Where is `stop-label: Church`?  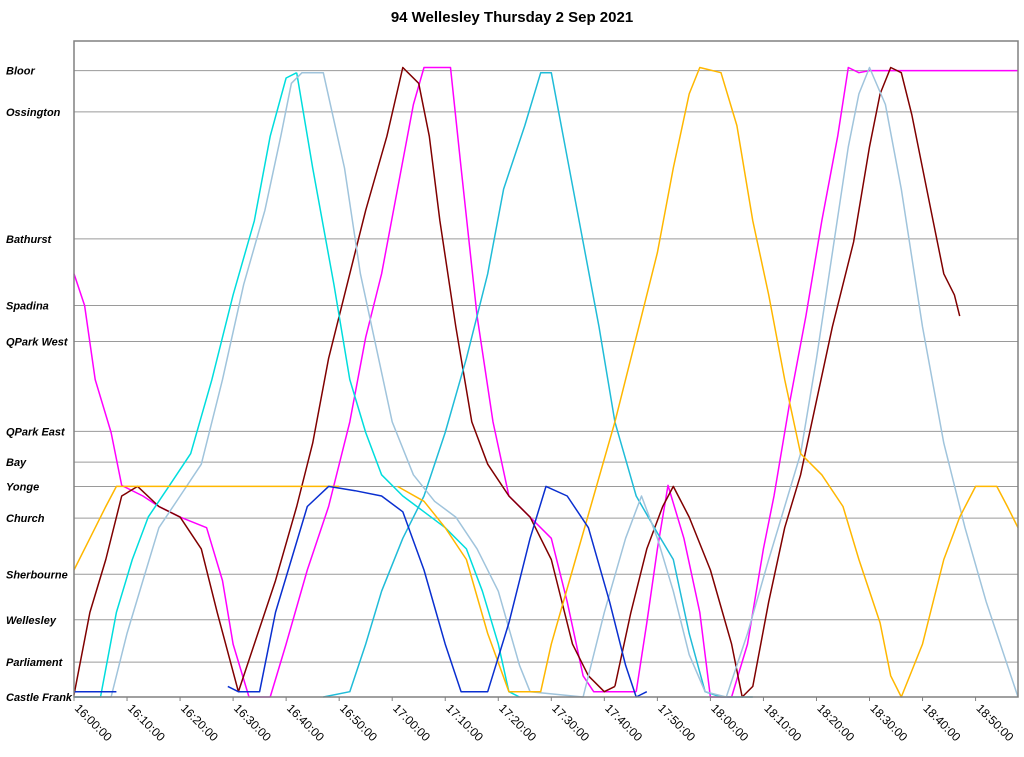 stop-label: Church is located at coordinates (25, 519).